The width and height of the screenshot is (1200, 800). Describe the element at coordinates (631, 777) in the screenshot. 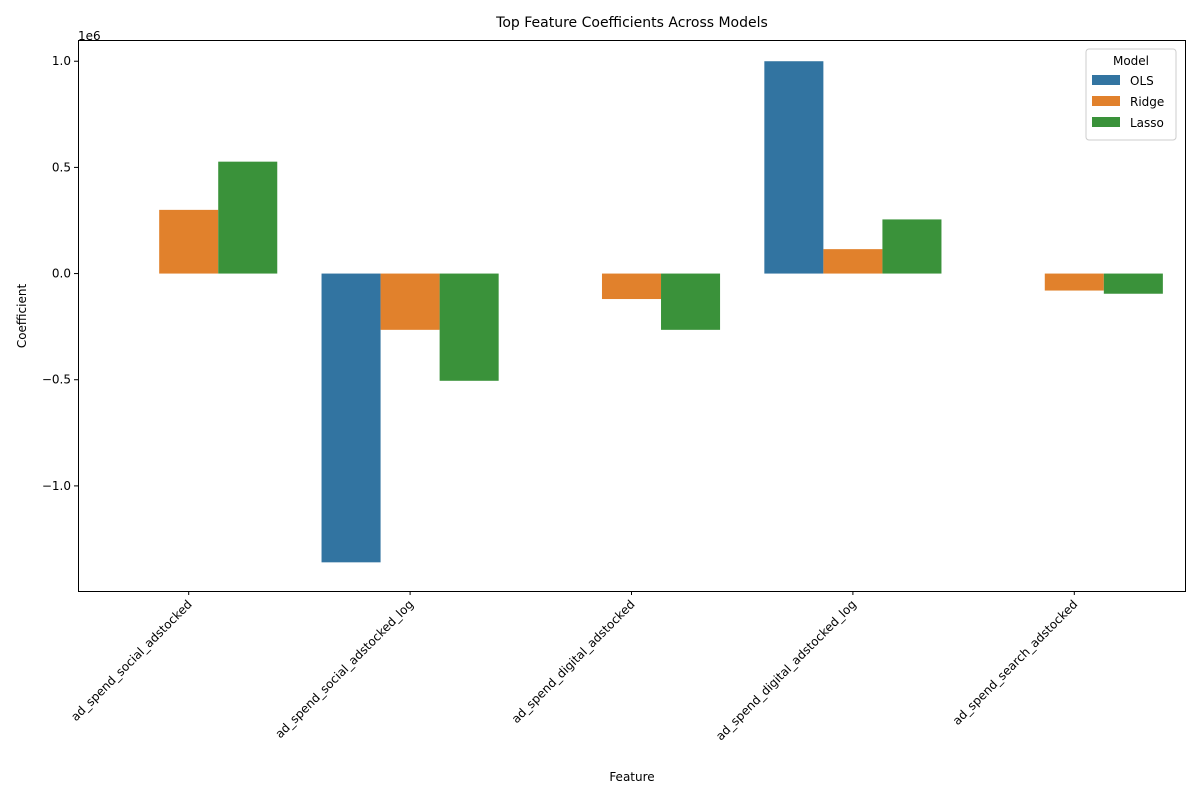

I see `x-axis-title: Feature` at that location.